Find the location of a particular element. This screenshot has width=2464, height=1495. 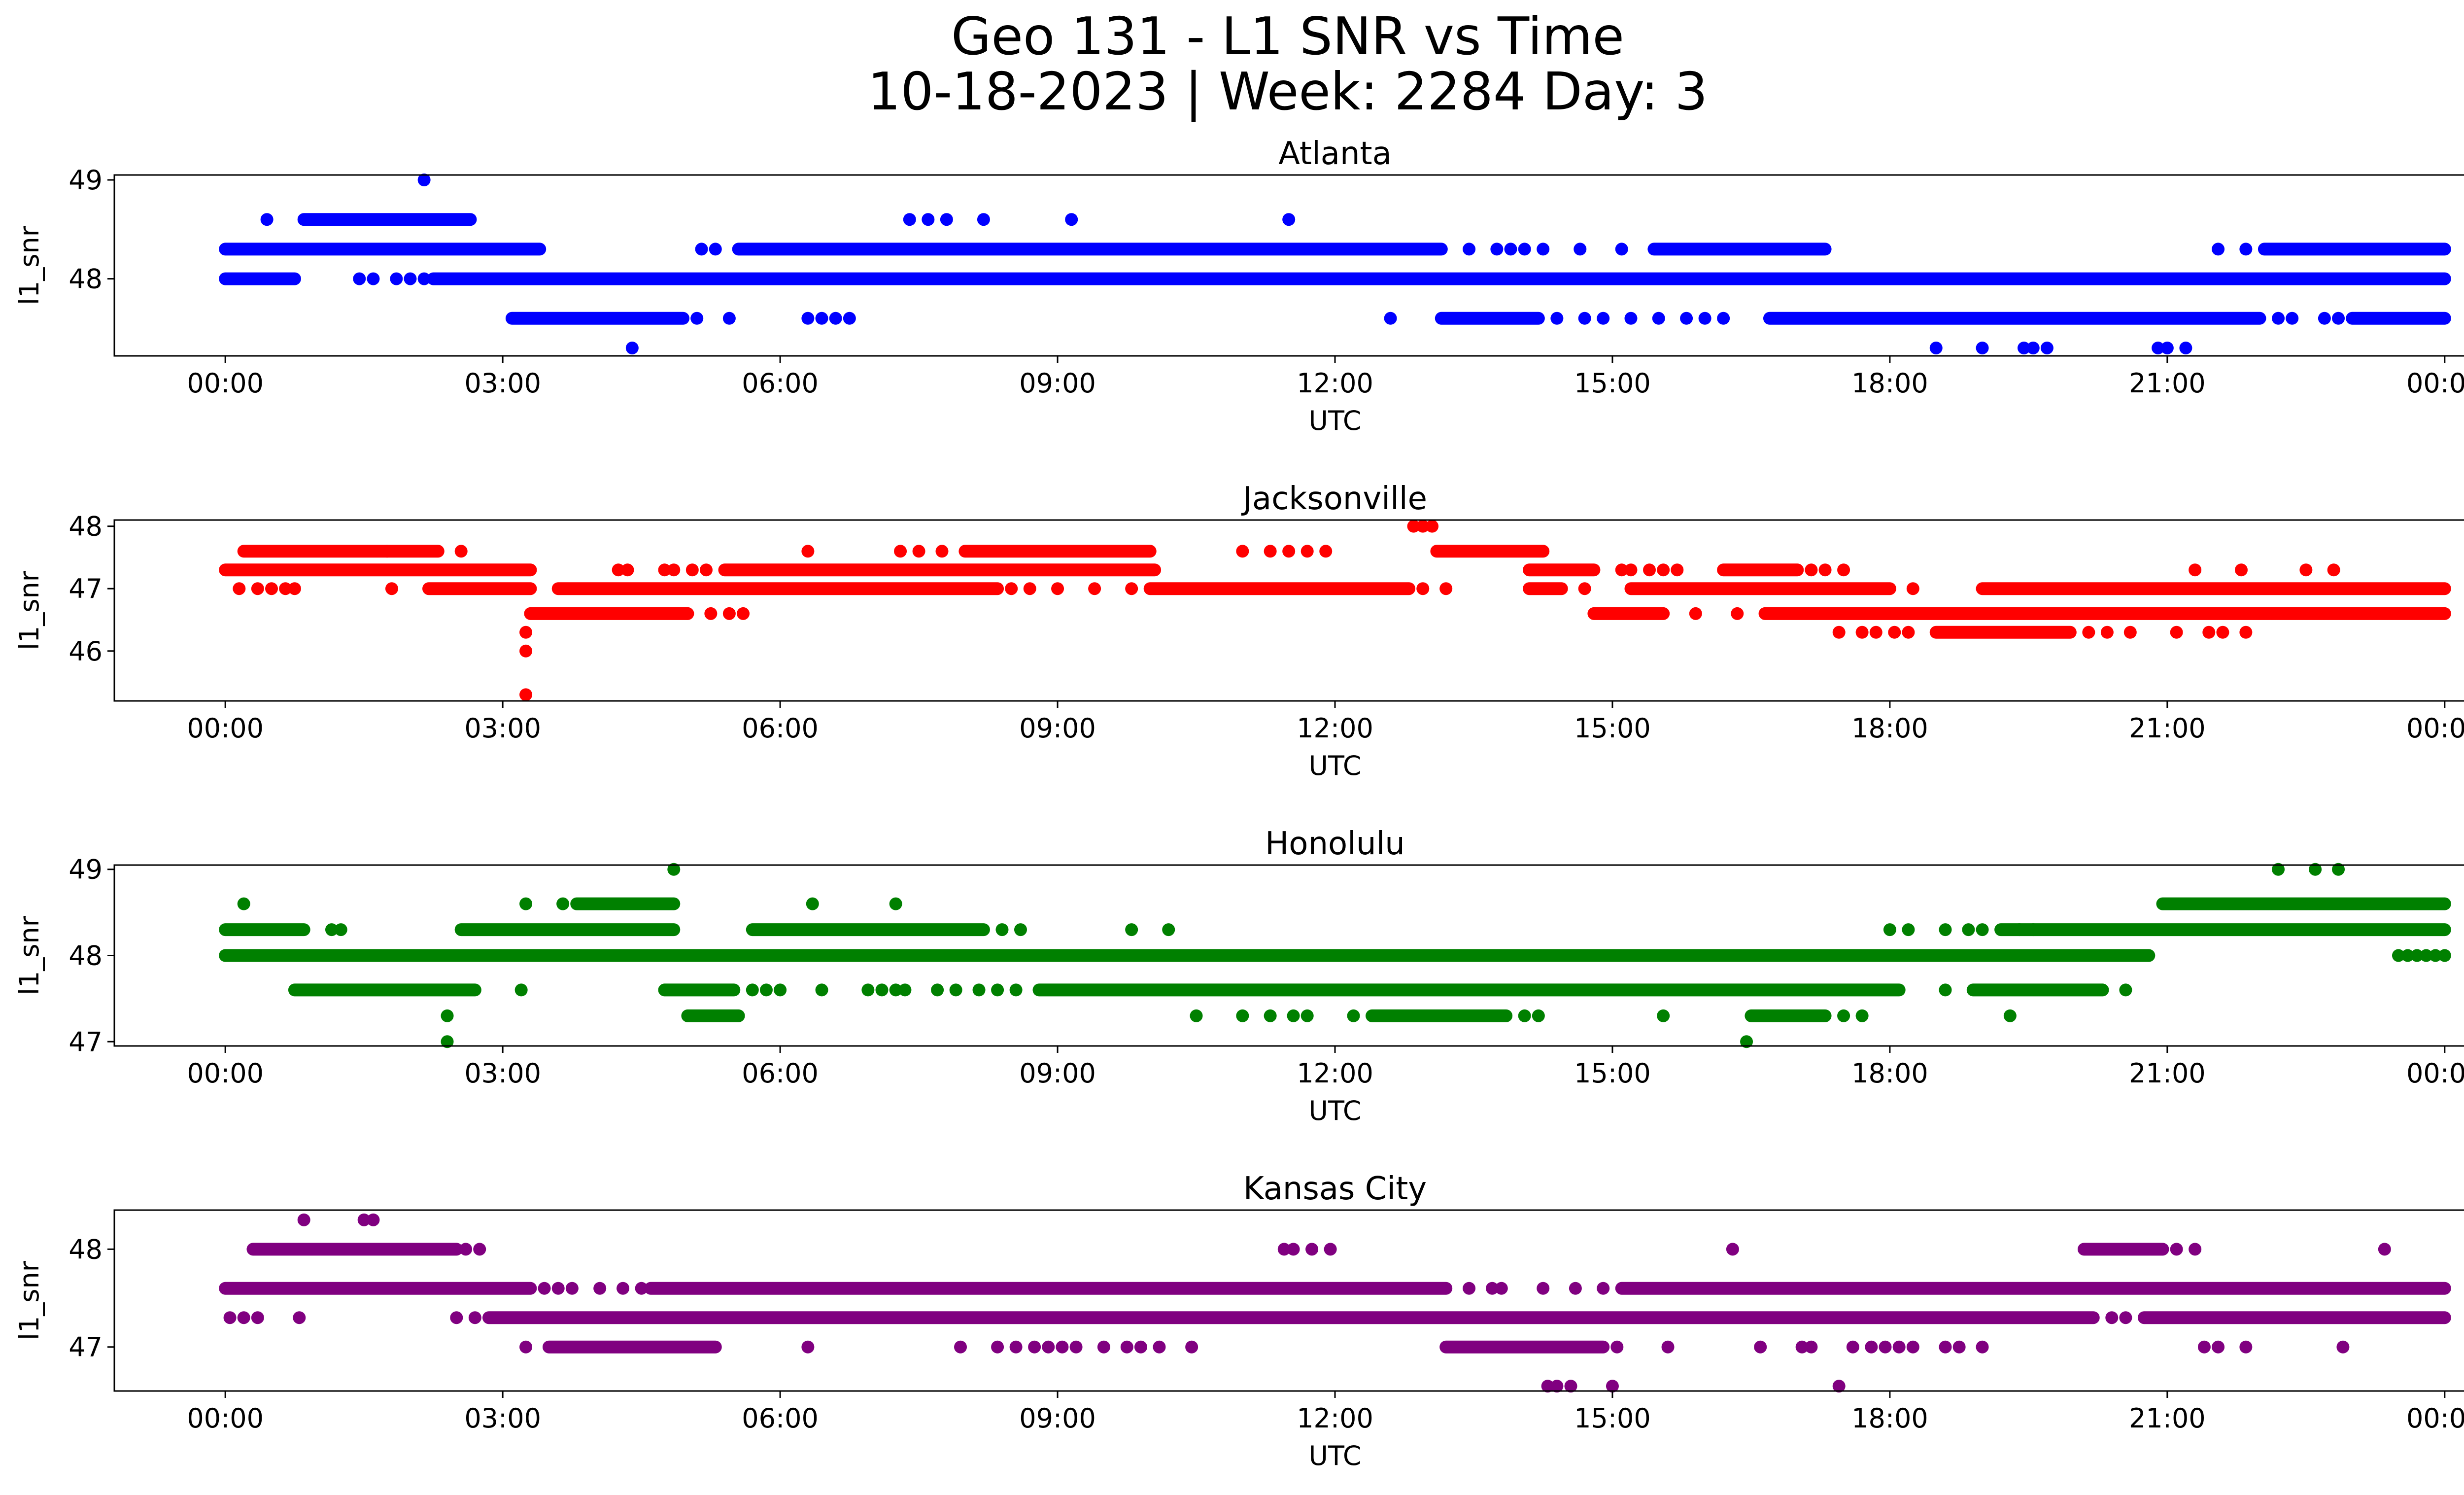

figure-title: Geo 131 - L1 SNR vs Time is located at coordinates (1288, 36).